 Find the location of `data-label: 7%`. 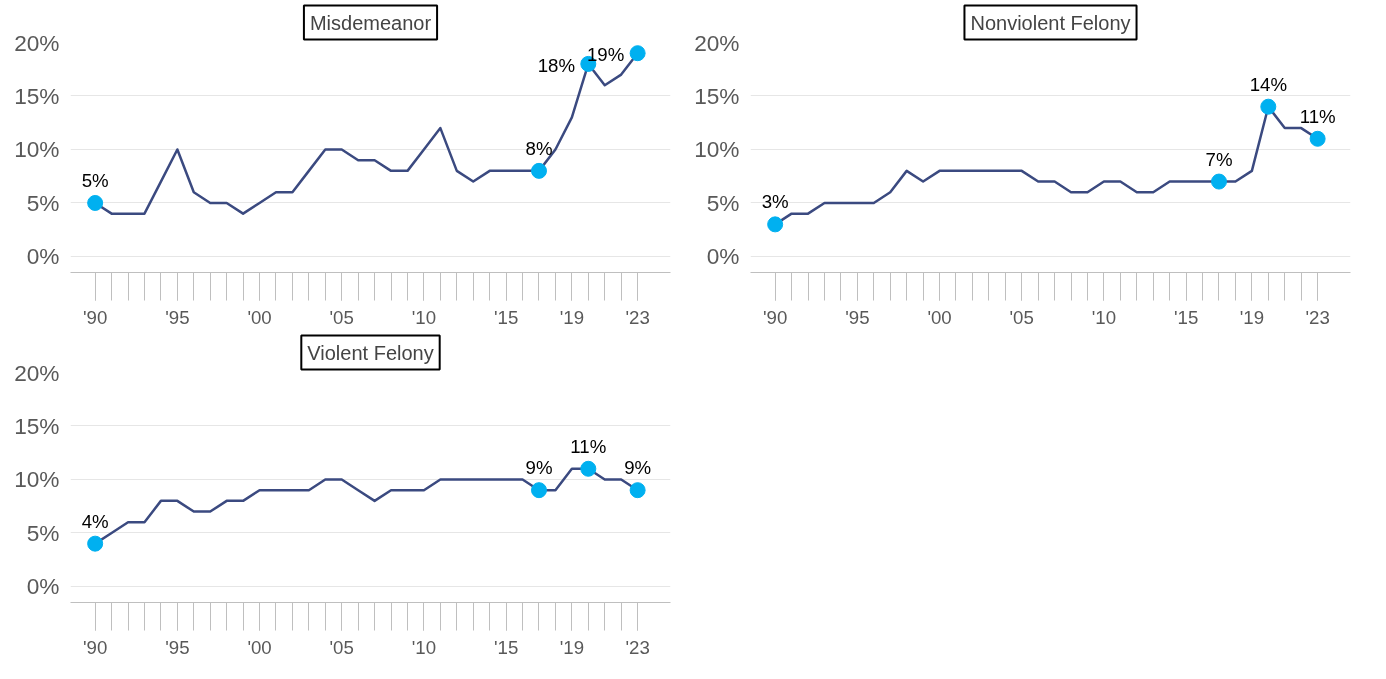

data-label: 7% is located at coordinates (1219, 159).